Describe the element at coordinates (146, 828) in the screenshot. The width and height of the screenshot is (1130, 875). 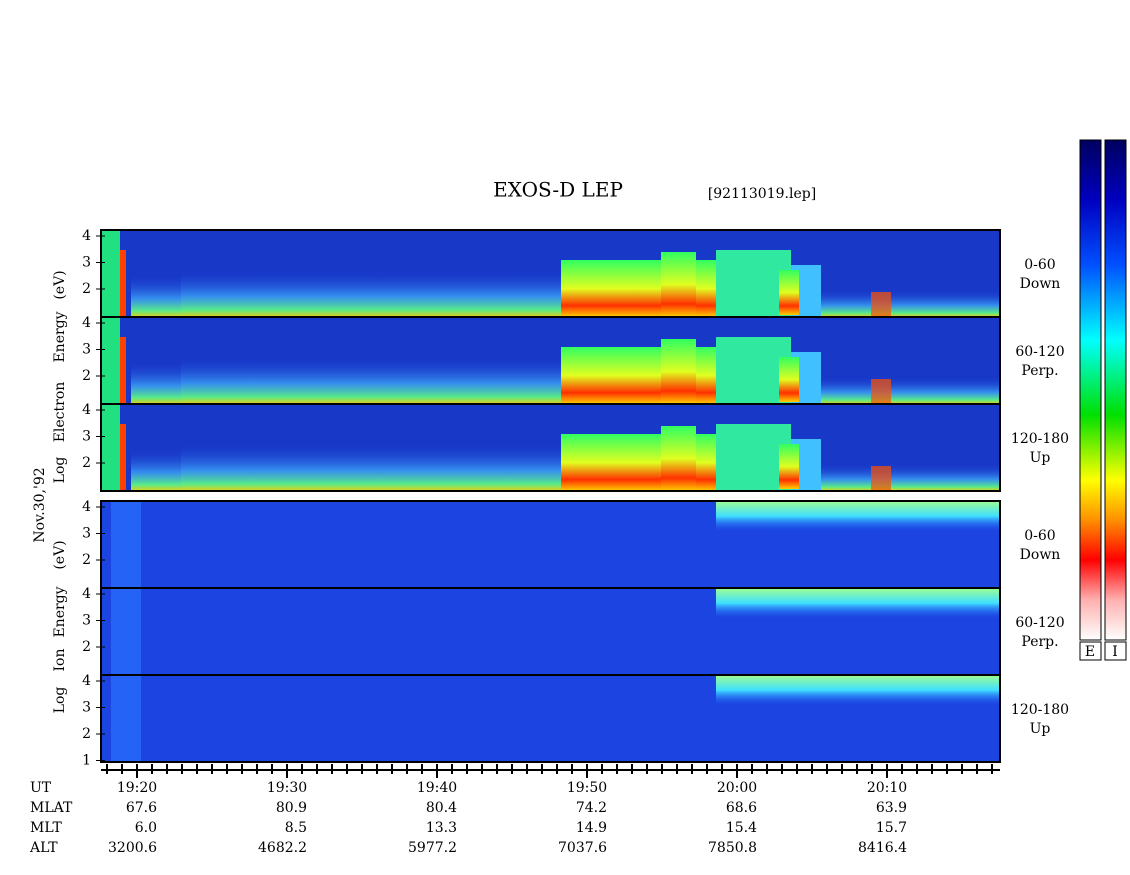
I see `table-cell: 6.0` at that location.